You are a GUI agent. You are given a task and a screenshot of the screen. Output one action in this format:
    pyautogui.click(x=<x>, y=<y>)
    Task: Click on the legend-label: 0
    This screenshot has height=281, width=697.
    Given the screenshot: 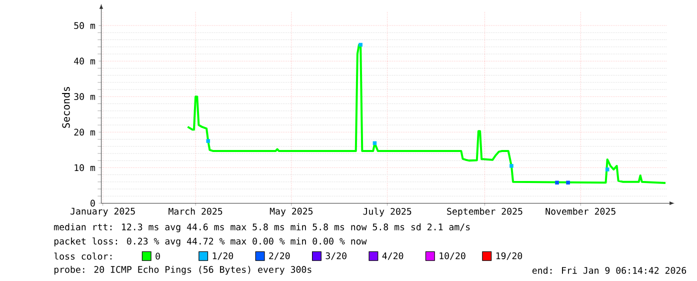 What is the action you would take?
    pyautogui.click(x=158, y=256)
    